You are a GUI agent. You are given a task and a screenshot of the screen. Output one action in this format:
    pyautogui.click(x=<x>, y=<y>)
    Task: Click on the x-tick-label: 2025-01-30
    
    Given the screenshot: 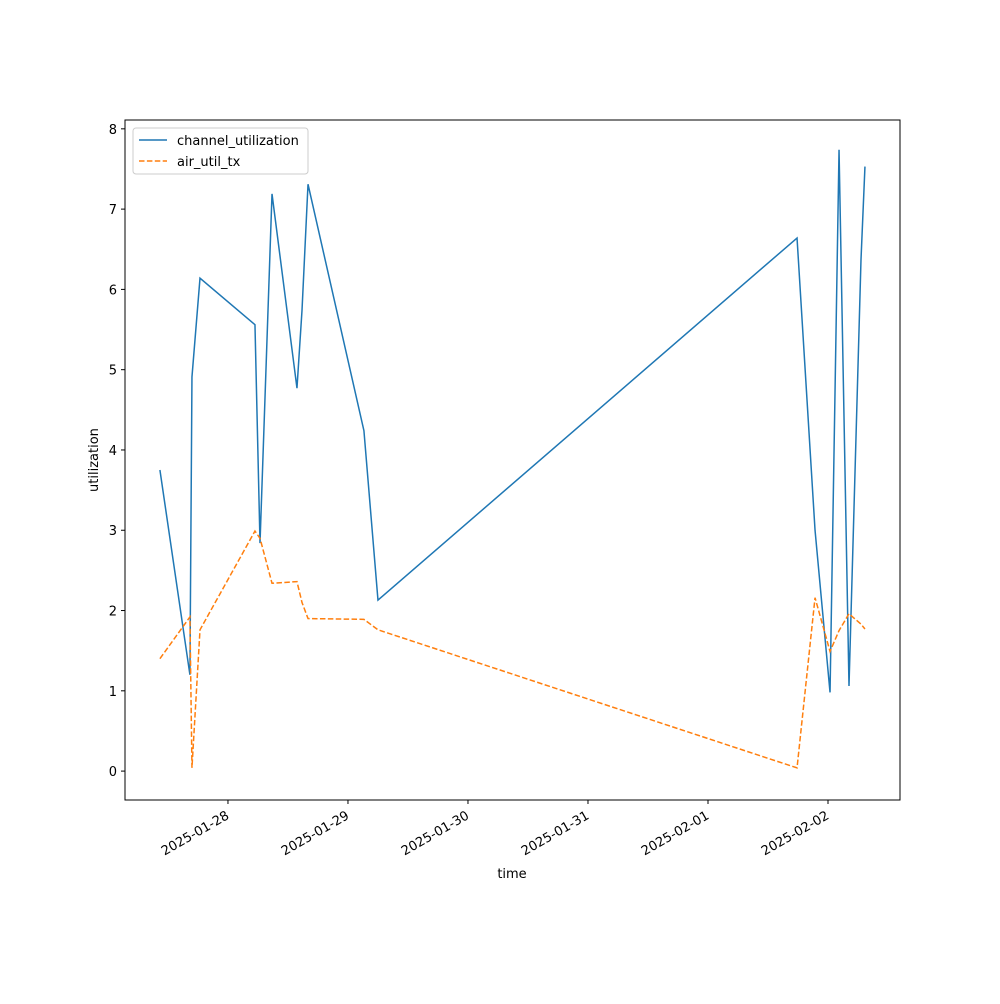 What is the action you would take?
    pyautogui.click(x=435, y=833)
    